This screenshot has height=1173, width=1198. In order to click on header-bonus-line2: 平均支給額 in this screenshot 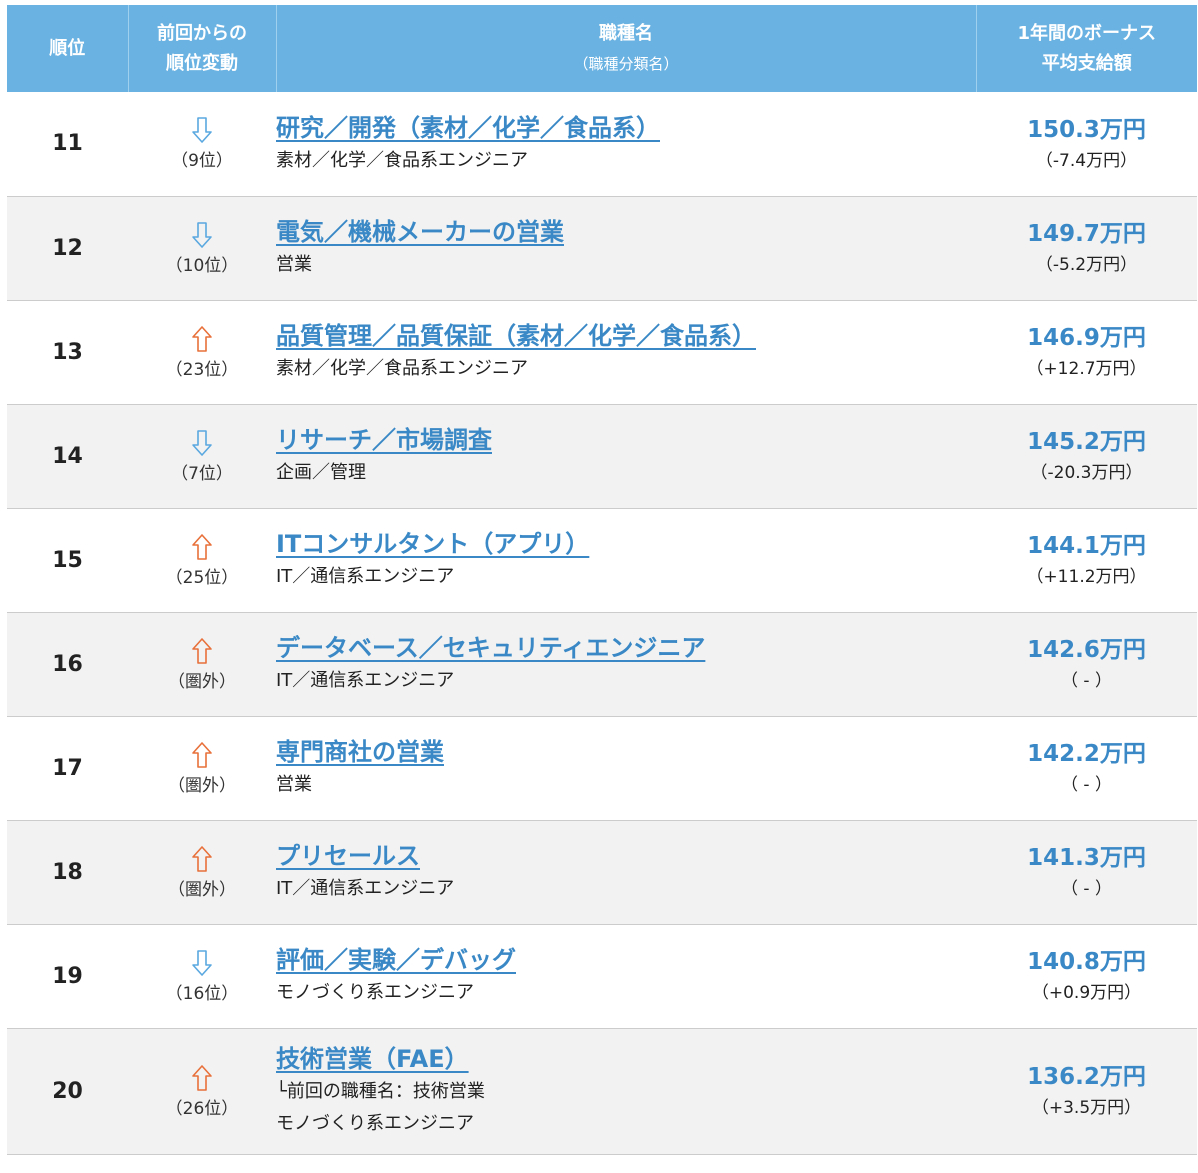, I will do `click(1086, 63)`.